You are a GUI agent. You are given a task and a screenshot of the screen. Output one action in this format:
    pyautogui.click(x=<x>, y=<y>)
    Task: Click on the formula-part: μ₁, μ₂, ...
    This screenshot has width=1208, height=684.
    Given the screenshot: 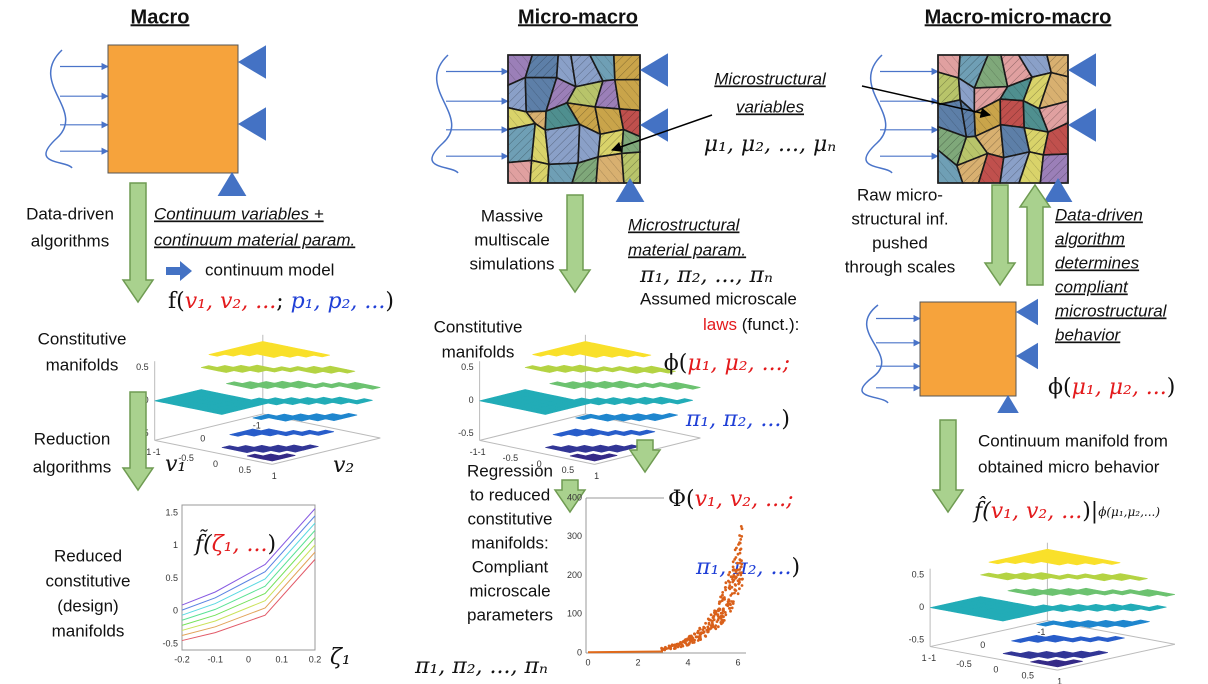 What is the action you would take?
    pyautogui.click(x=1119, y=387)
    